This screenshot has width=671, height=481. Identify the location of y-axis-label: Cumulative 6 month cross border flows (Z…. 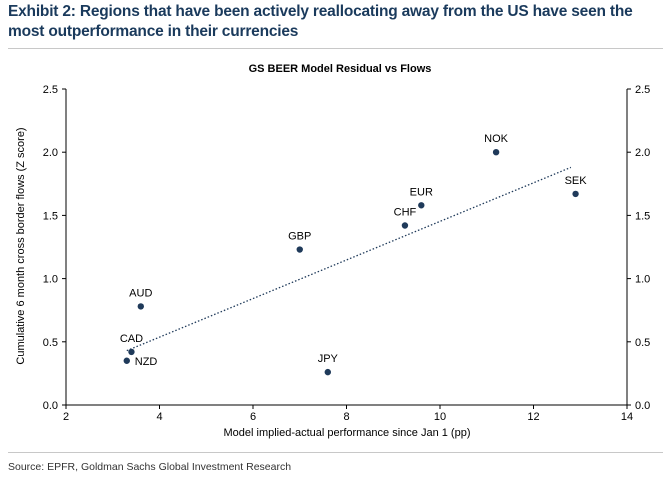
(21, 245).